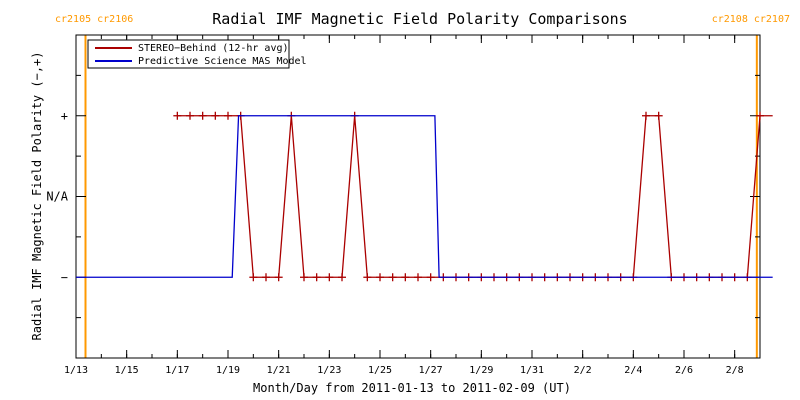  What do you see at coordinates (76, 370) in the screenshot?
I see `x-tick-label: 1/13` at bounding box center [76, 370].